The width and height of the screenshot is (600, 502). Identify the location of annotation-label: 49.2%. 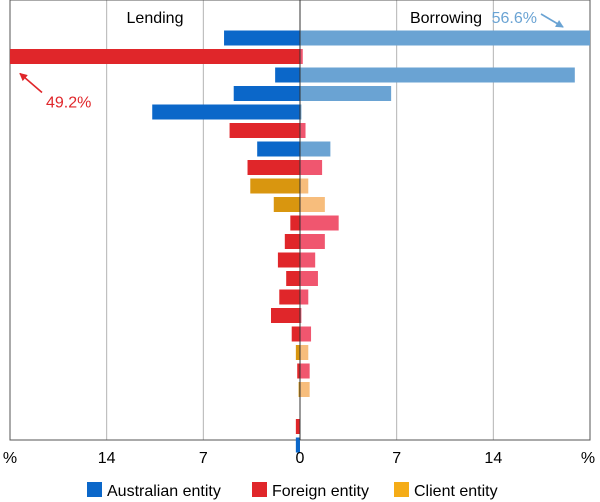
(68, 103).